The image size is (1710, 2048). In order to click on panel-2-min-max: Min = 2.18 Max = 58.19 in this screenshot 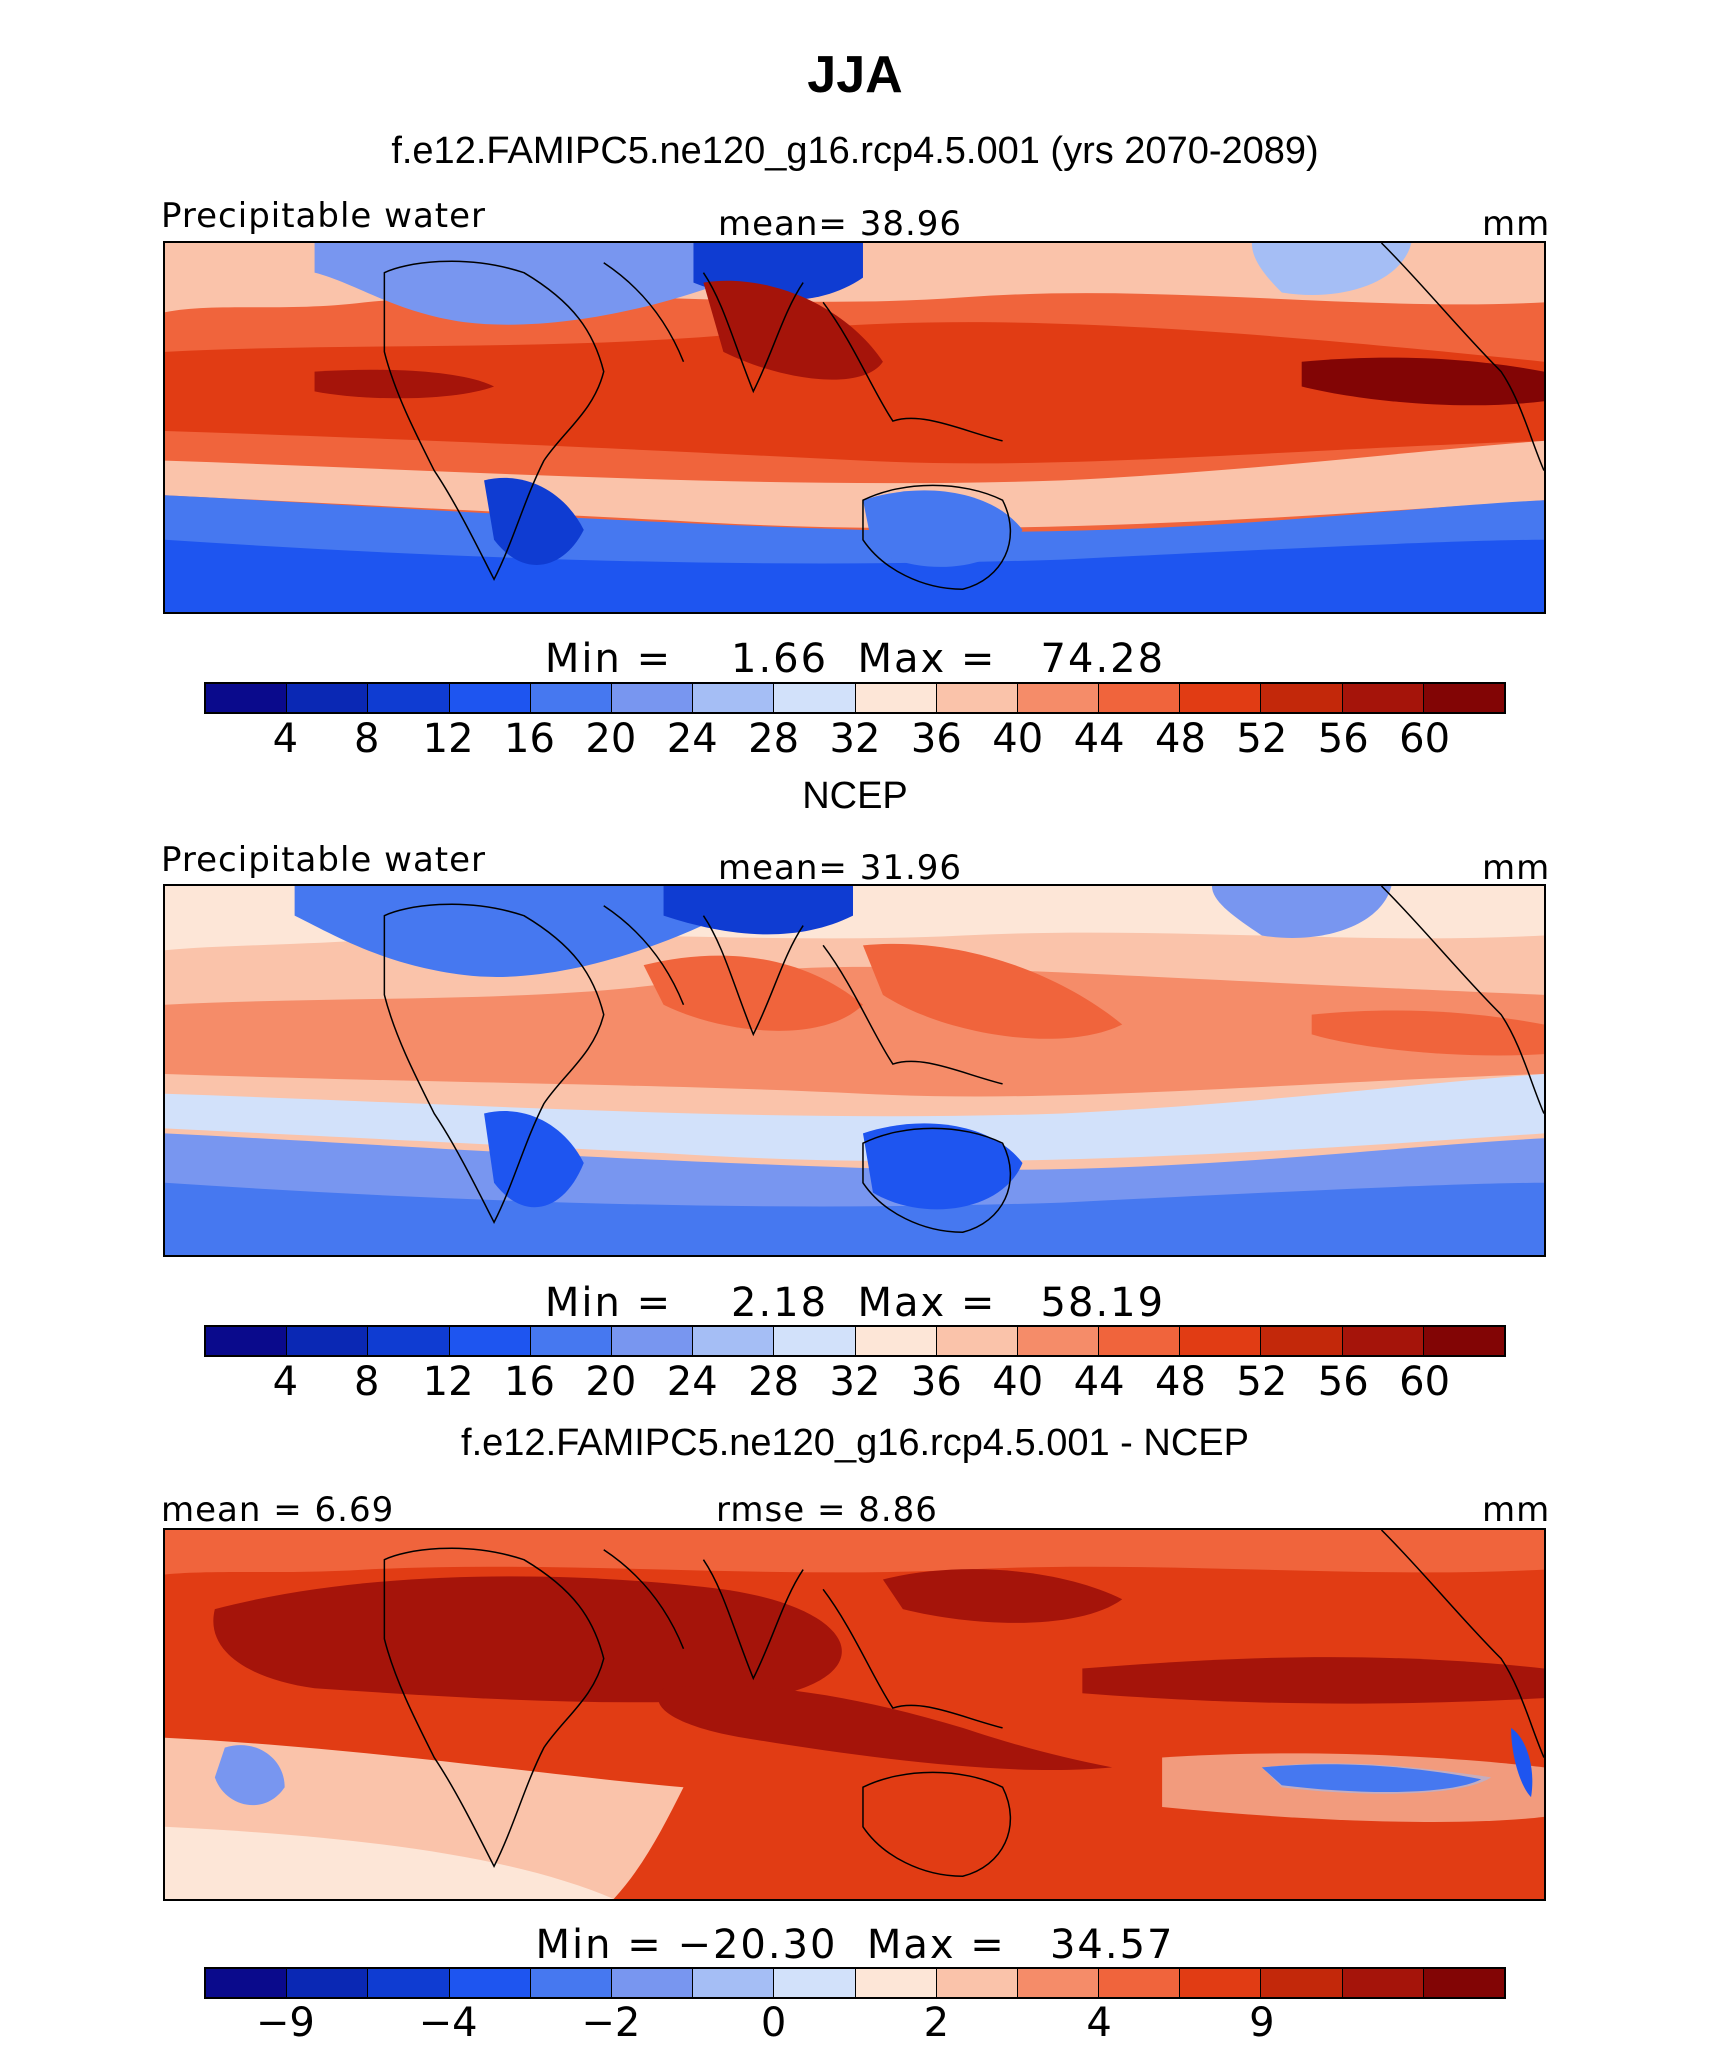, I will do `click(855, 1303)`.